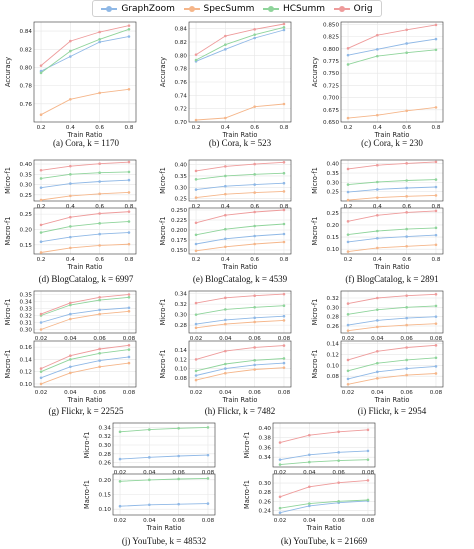 This screenshot has height=549, width=474. I want to click on y-tick-label: 0.35, so click(26, 175).